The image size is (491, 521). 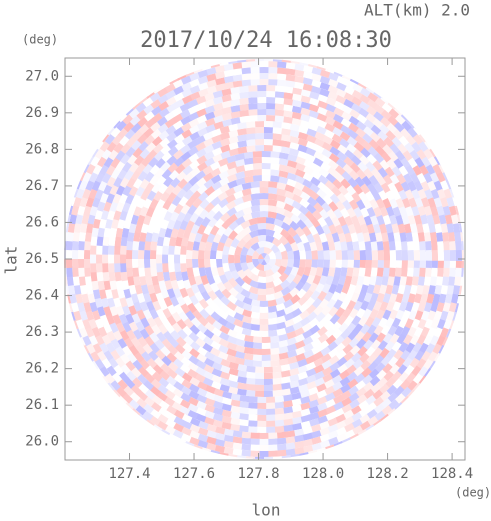 I want to click on y-tick-label: 26.2, so click(x=42, y=369).